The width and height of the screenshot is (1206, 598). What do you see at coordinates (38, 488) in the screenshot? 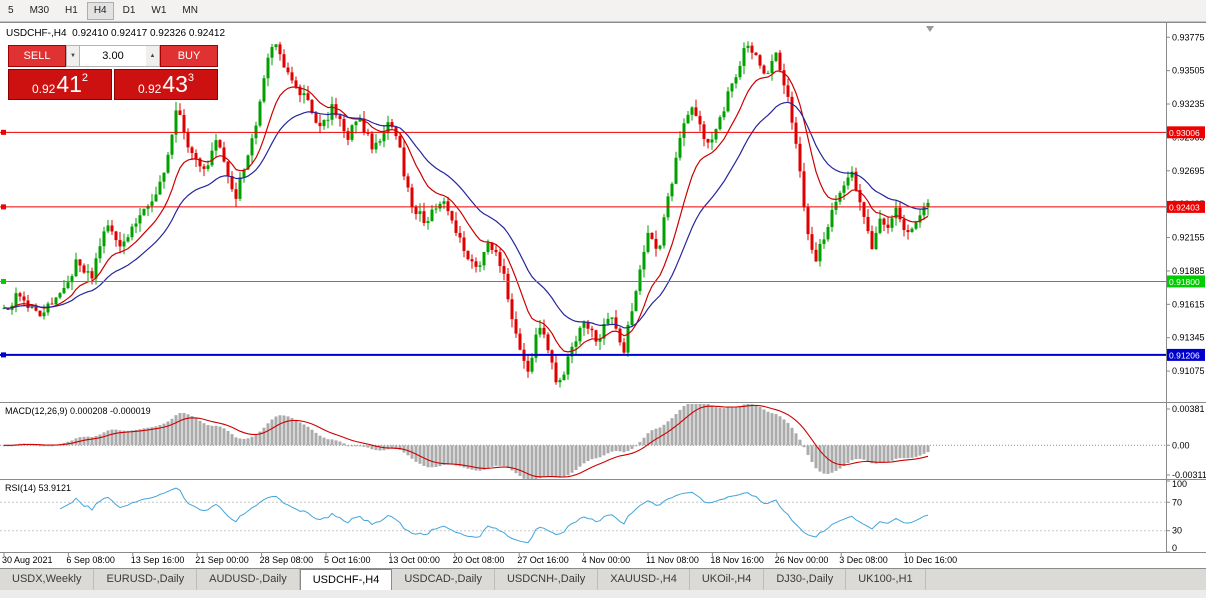
I see `svg-text: RSI(14) 53.9121` at bounding box center [38, 488].